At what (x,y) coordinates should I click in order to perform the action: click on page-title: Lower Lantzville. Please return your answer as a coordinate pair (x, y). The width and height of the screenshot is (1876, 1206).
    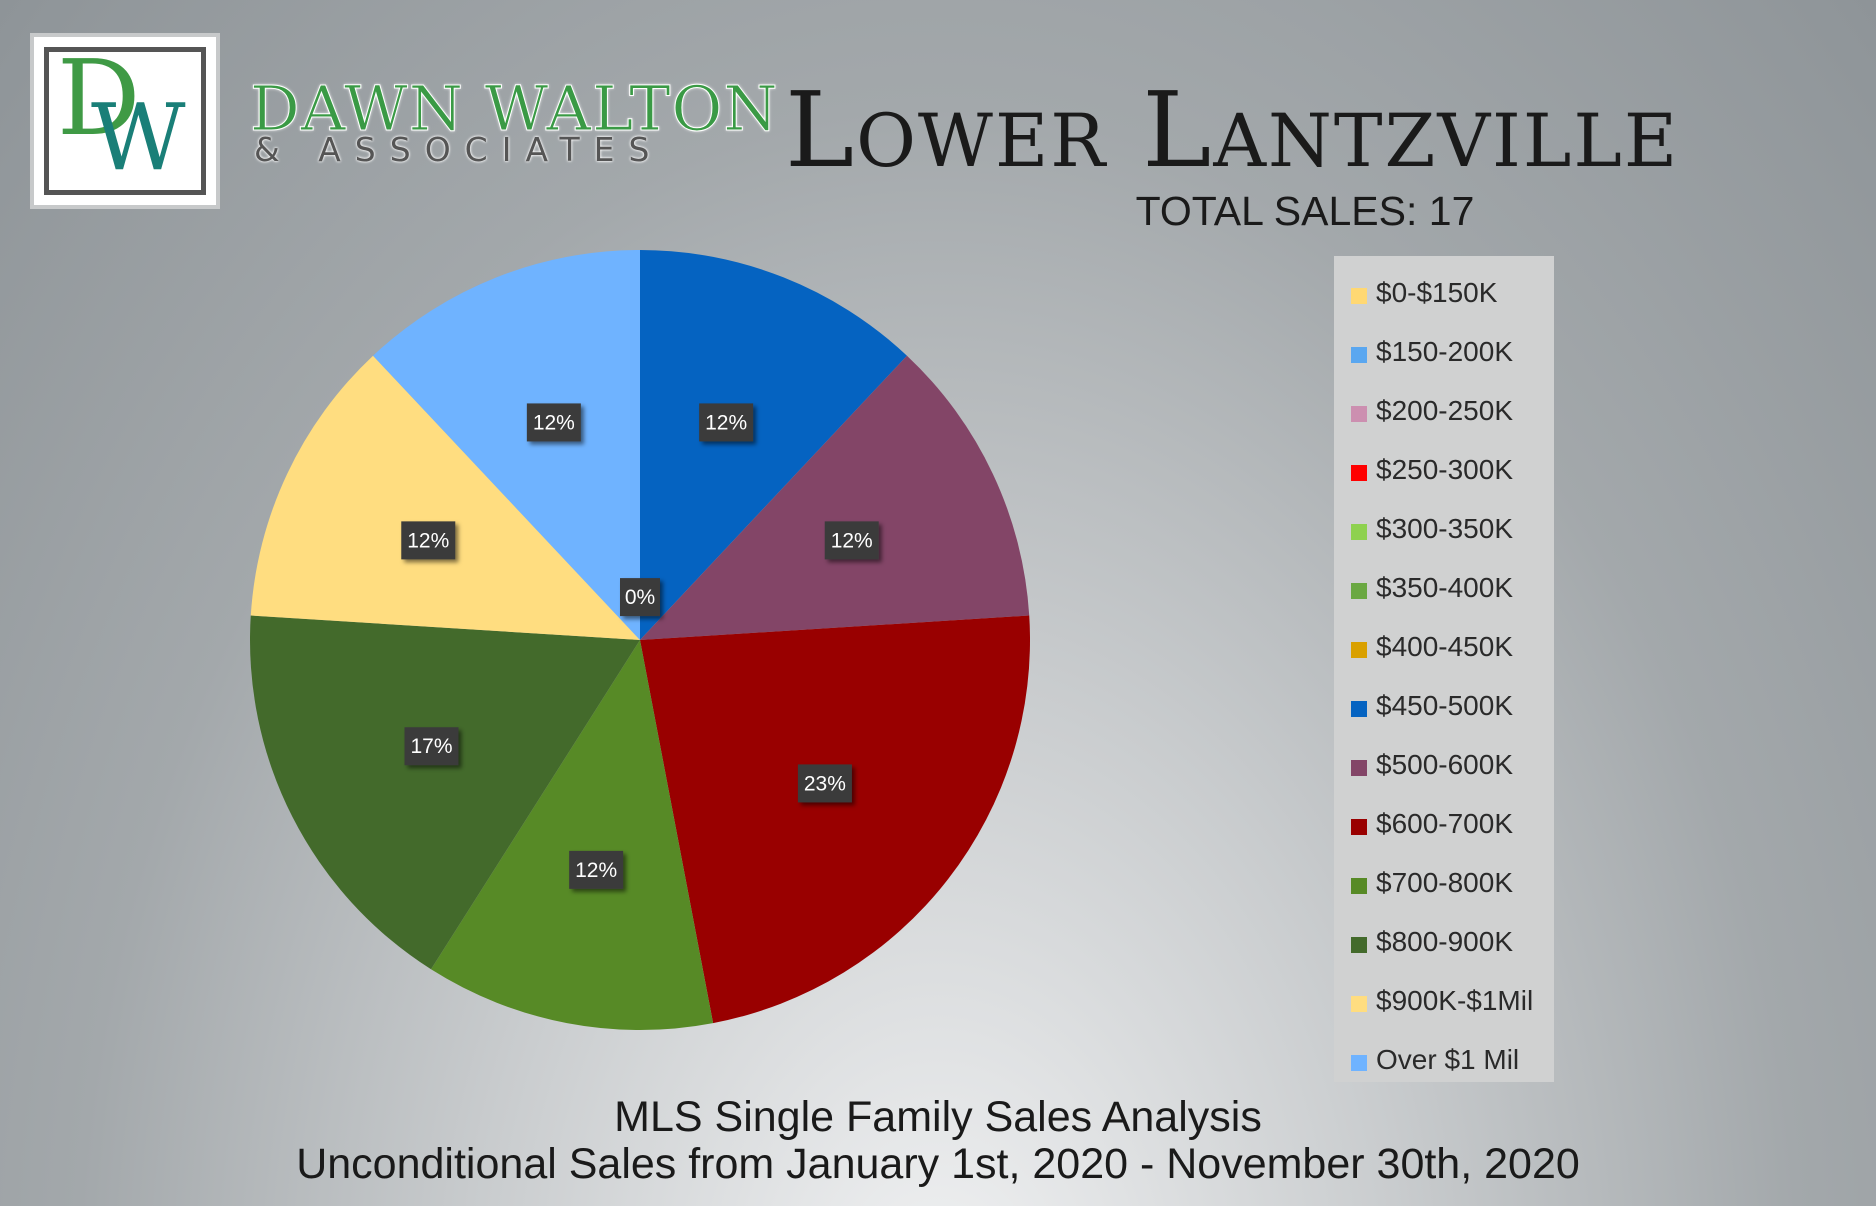
    Looking at the image, I should click on (1232, 130).